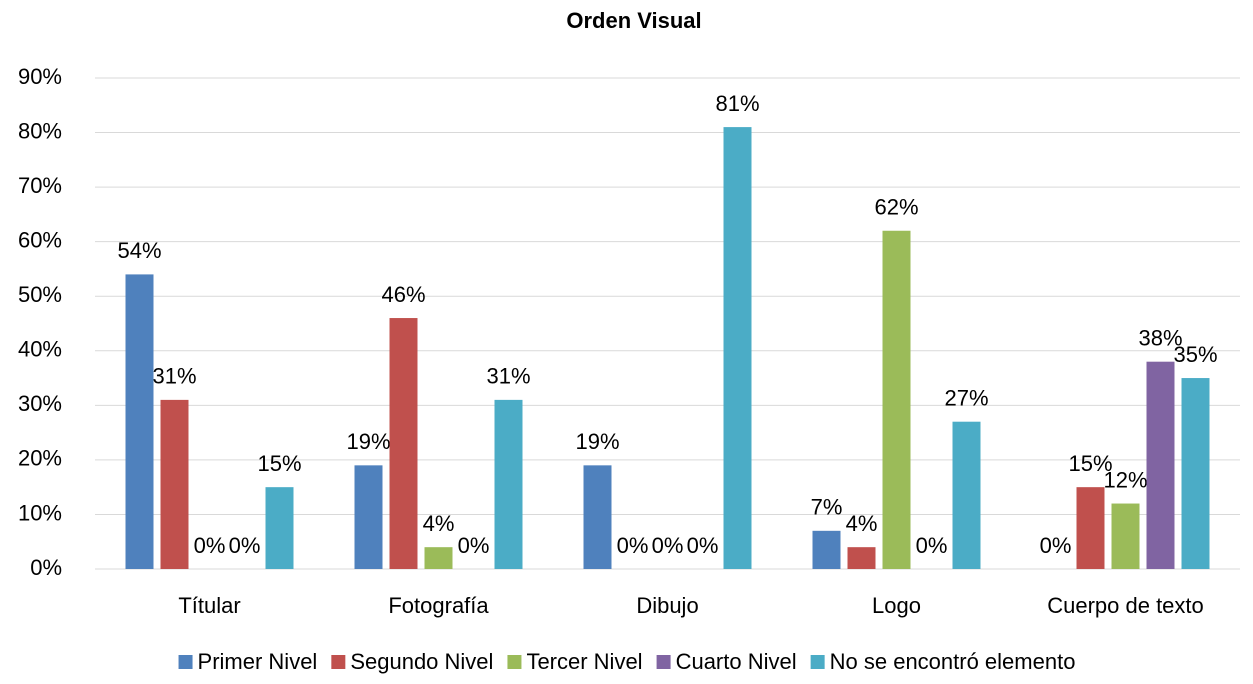 Image resolution: width=1253 pixels, height=684 pixels. What do you see at coordinates (421, 661) in the screenshot?
I see `legend-label: Segundo Nivel` at bounding box center [421, 661].